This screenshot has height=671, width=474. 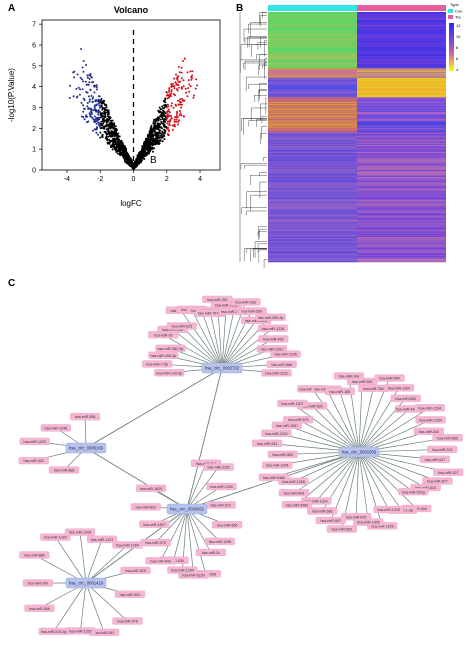 I want to click on legend-label-con: Con, so click(x=458, y=11).